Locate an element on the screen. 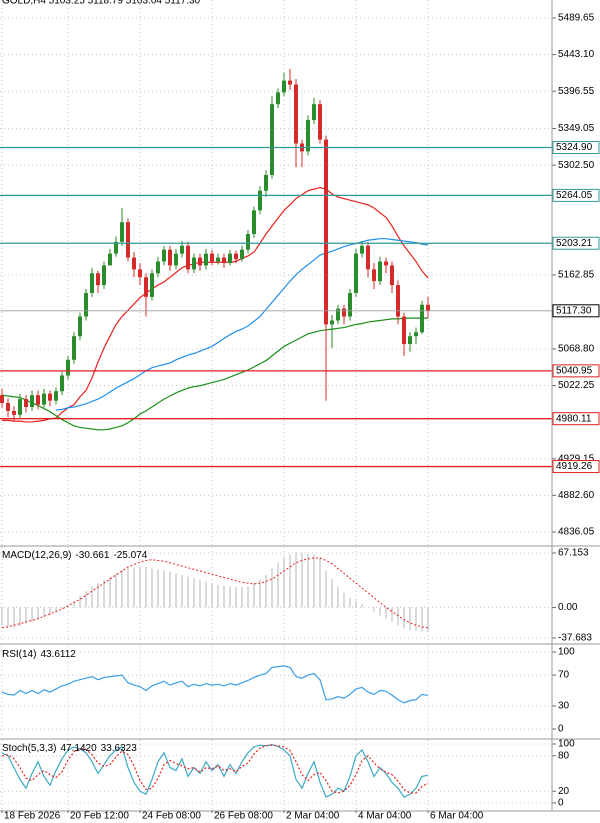  current-price-box is located at coordinates (576, 311).